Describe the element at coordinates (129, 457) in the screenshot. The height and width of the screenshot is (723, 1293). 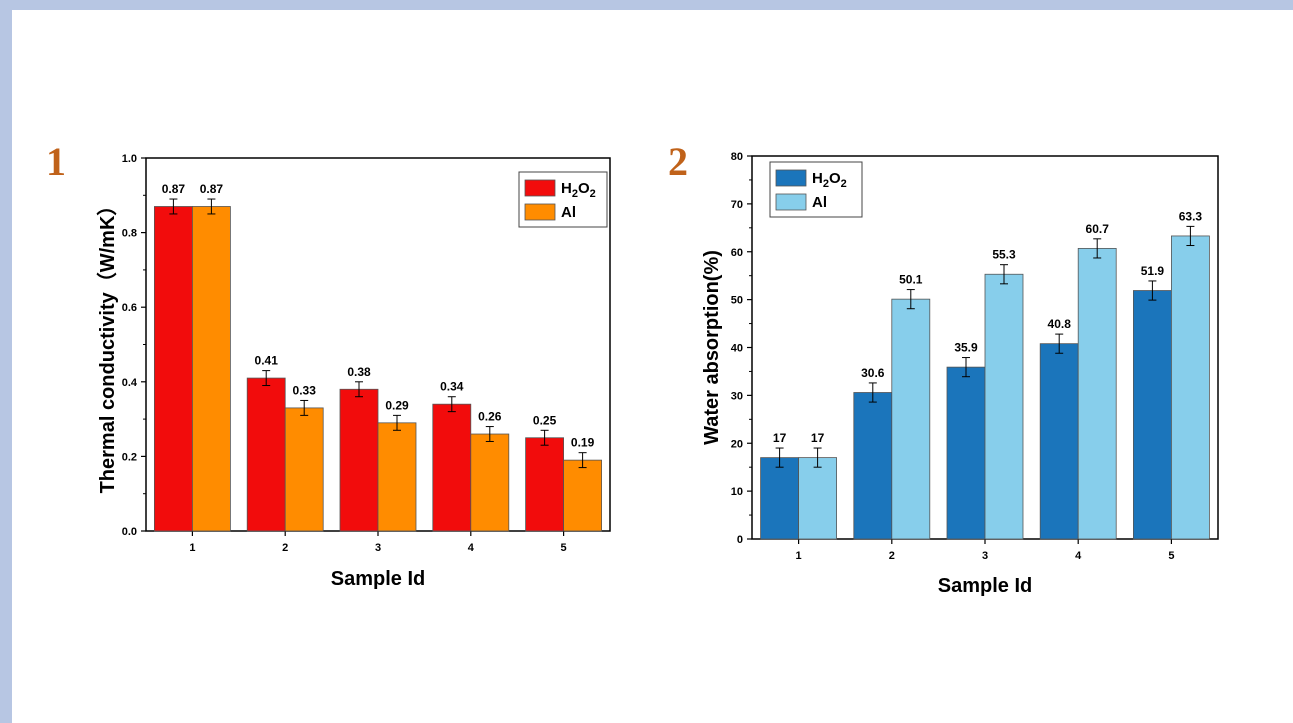
I see `y-tick-label: 0.2` at that location.